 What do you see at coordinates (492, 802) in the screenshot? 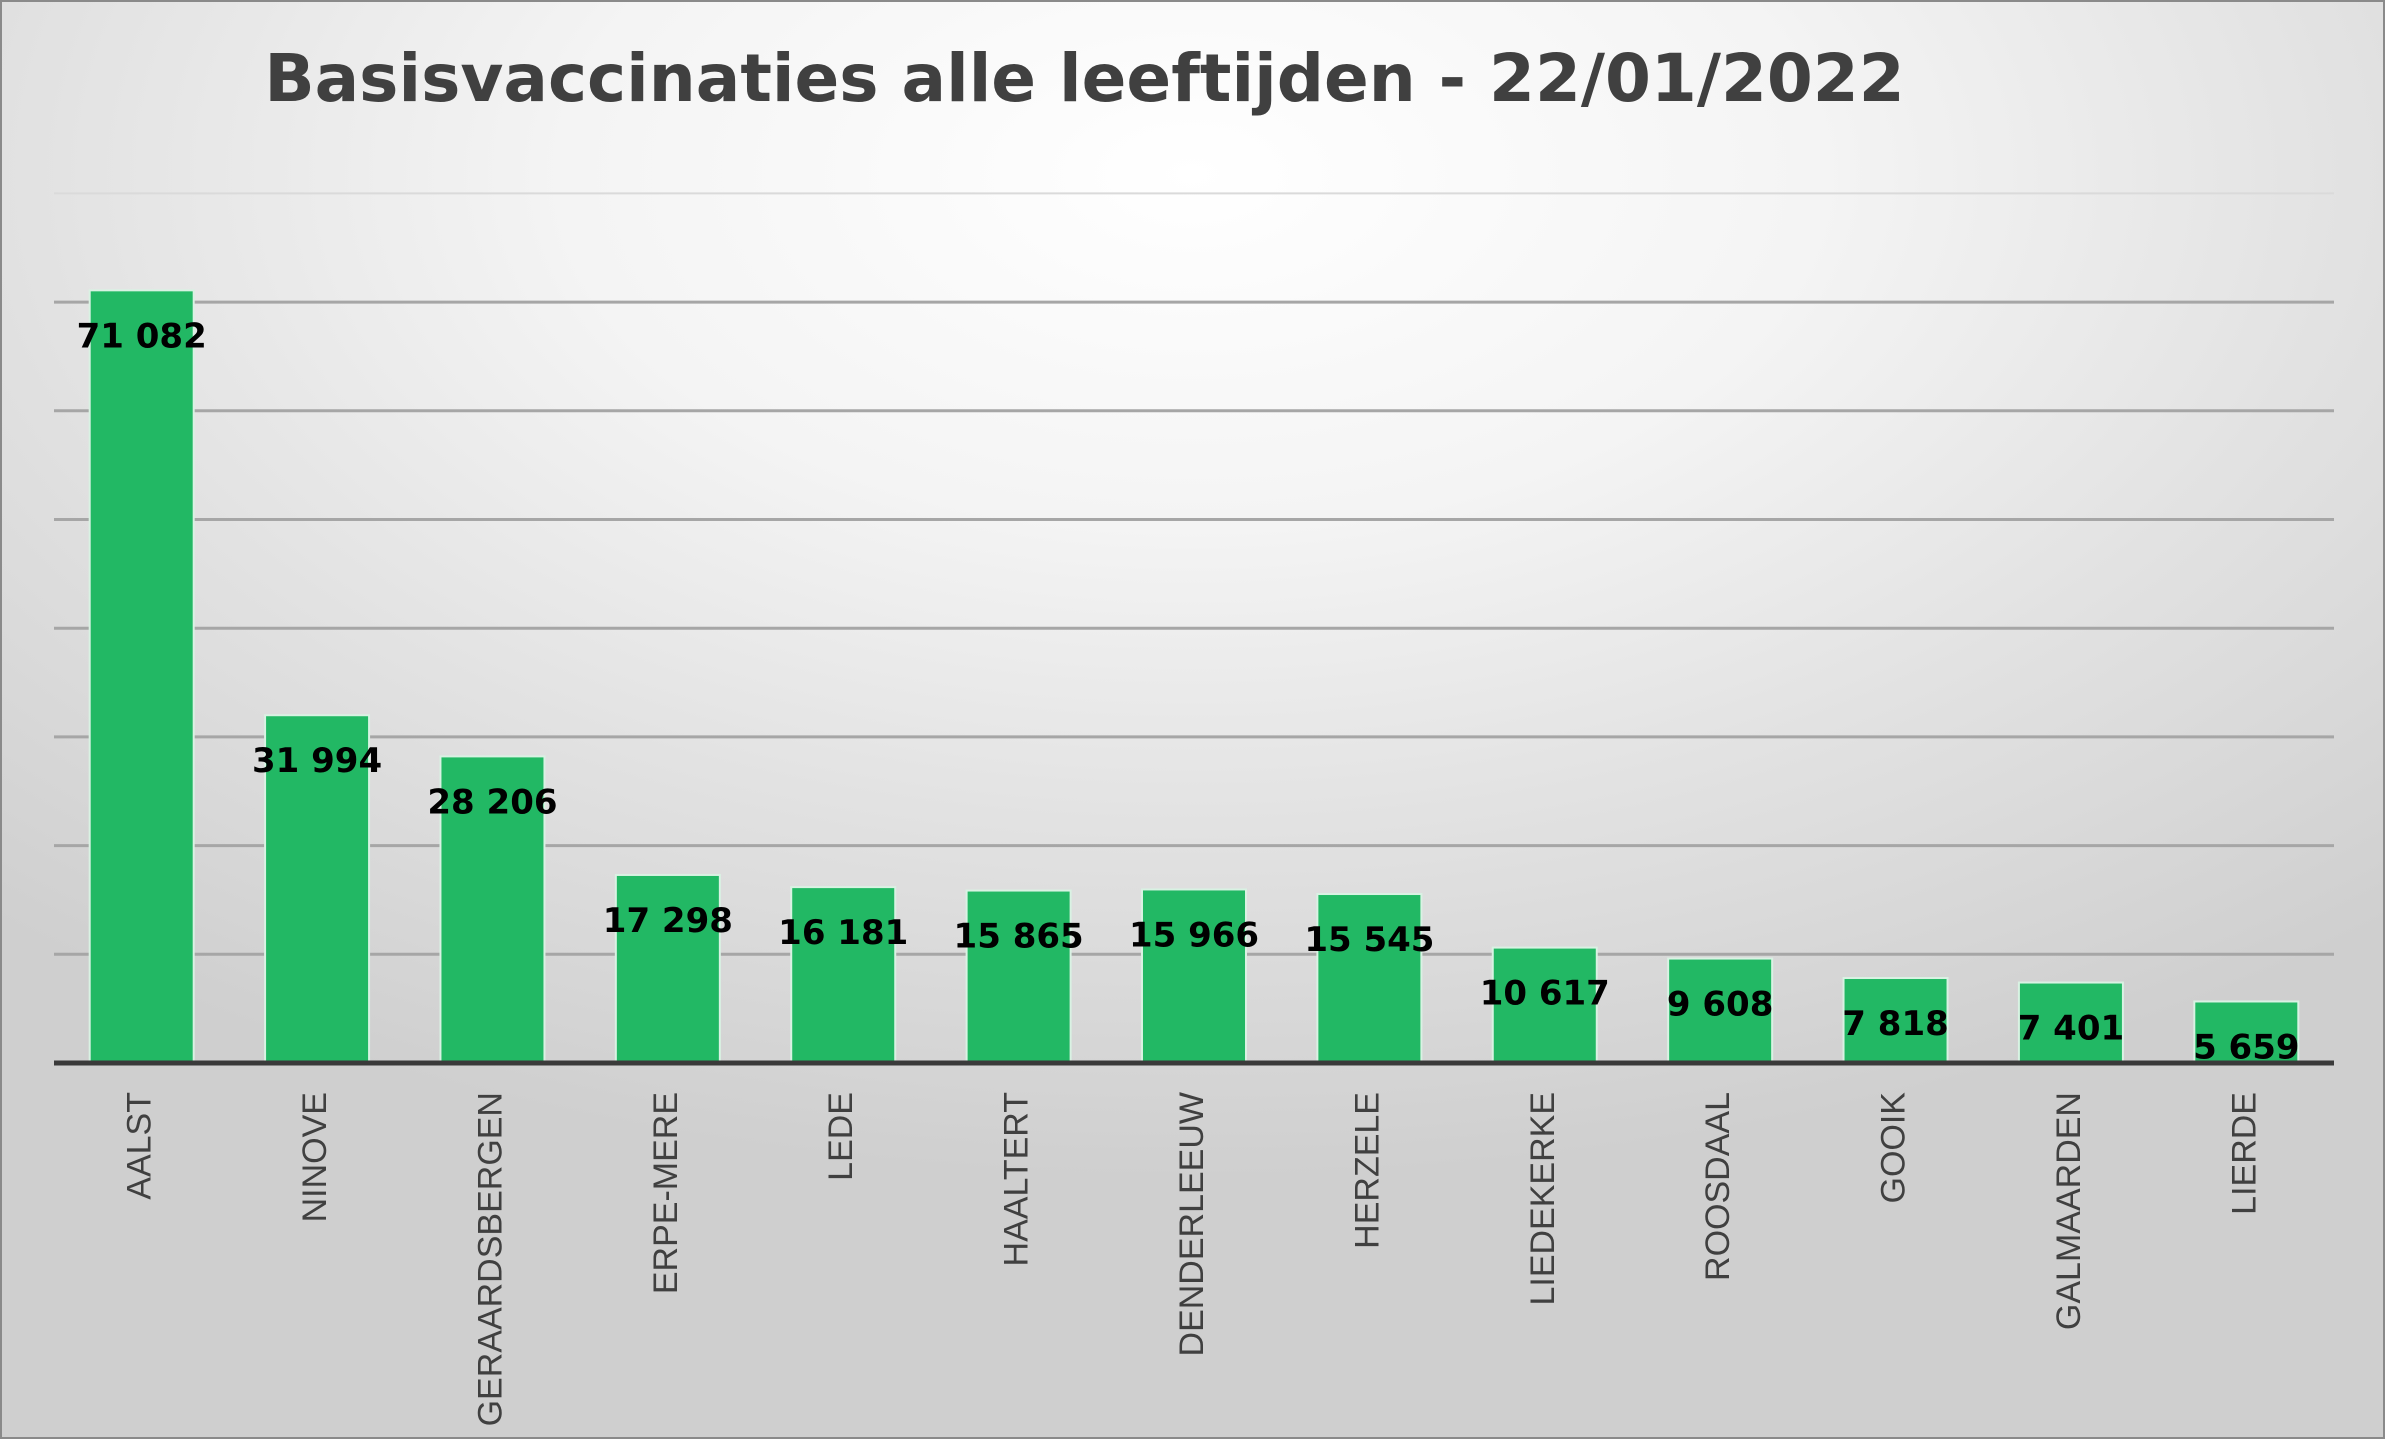
I see `data-label: 28 206` at bounding box center [492, 802].